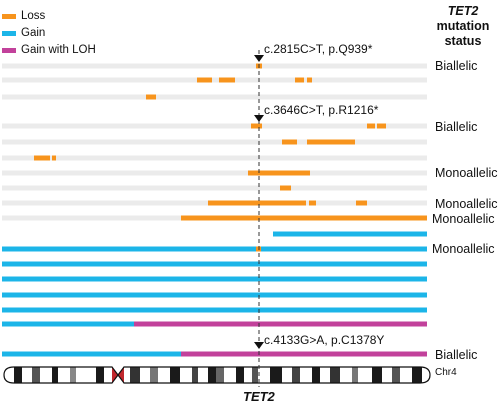 This screenshot has width=500, height=406. I want to click on chromosome-ideogram, so click(217, 375).